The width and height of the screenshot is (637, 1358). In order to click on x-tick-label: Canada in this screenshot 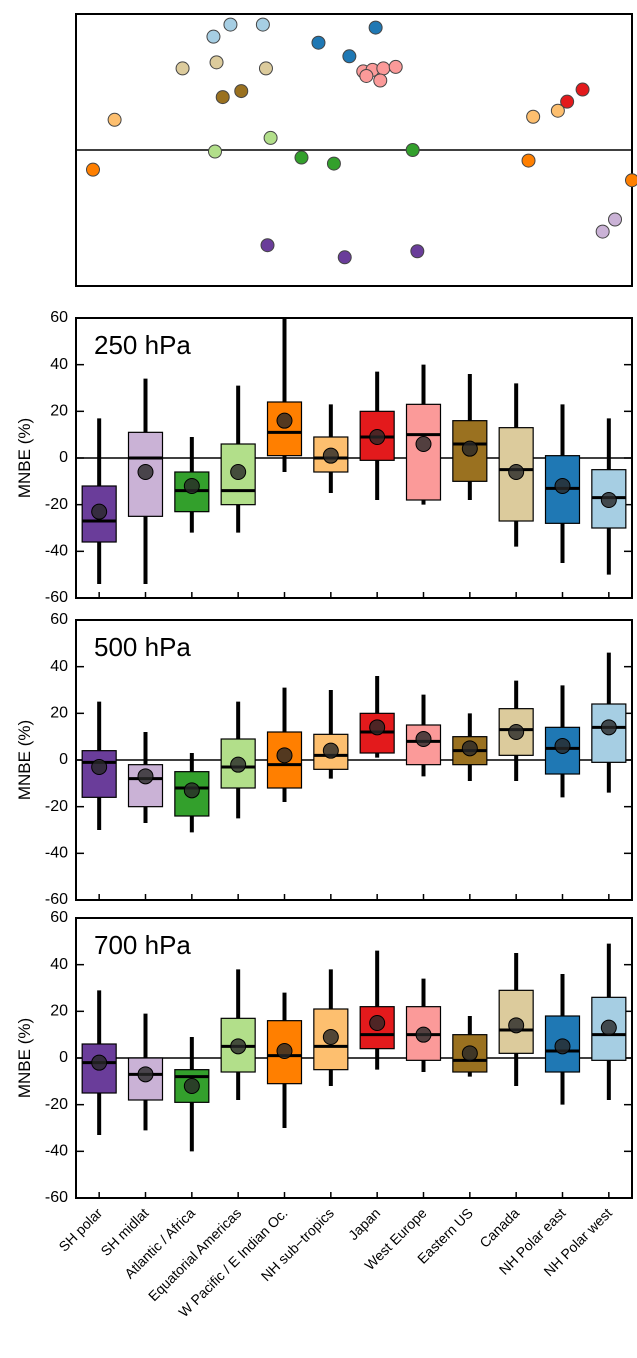, I will do `click(499, 1228)`.